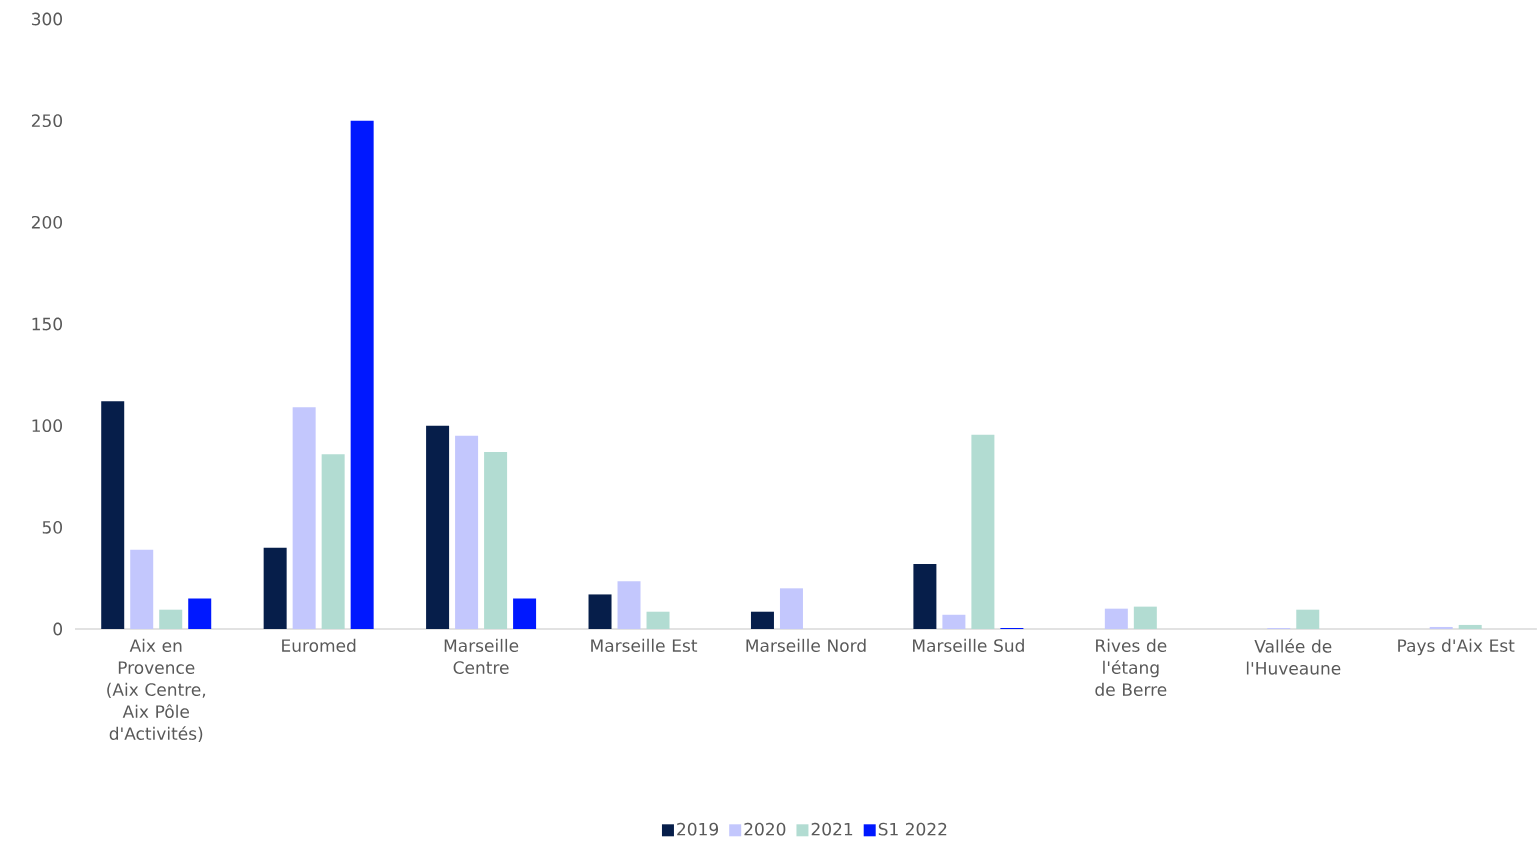  Describe the element at coordinates (1131, 667) in the screenshot. I see `x-tick-label: Rives de l'étang de Berre` at that location.